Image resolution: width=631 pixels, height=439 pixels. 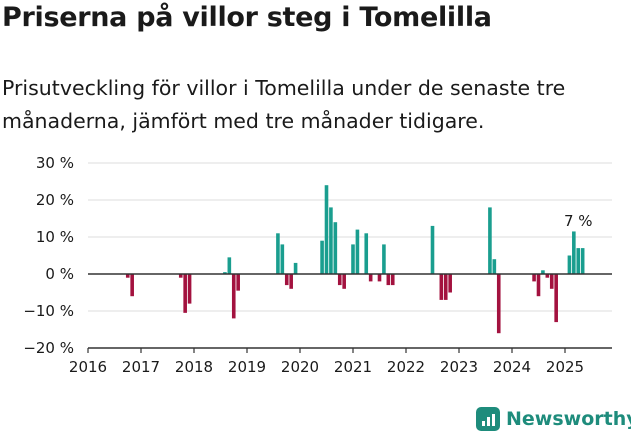 I want to click on x-tick-label: 2020, so click(x=300, y=367).